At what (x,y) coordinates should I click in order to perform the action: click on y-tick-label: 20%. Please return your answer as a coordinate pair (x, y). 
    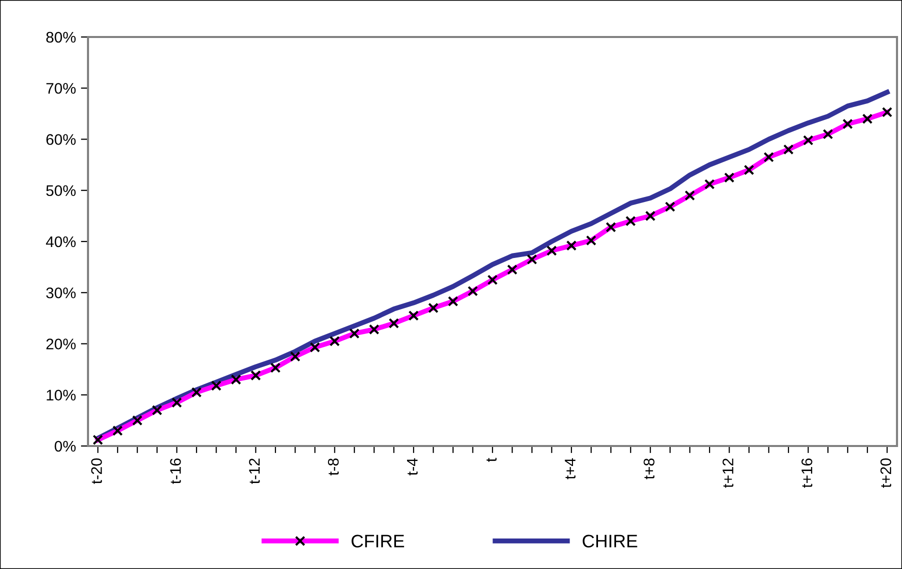
    Looking at the image, I should click on (61, 344).